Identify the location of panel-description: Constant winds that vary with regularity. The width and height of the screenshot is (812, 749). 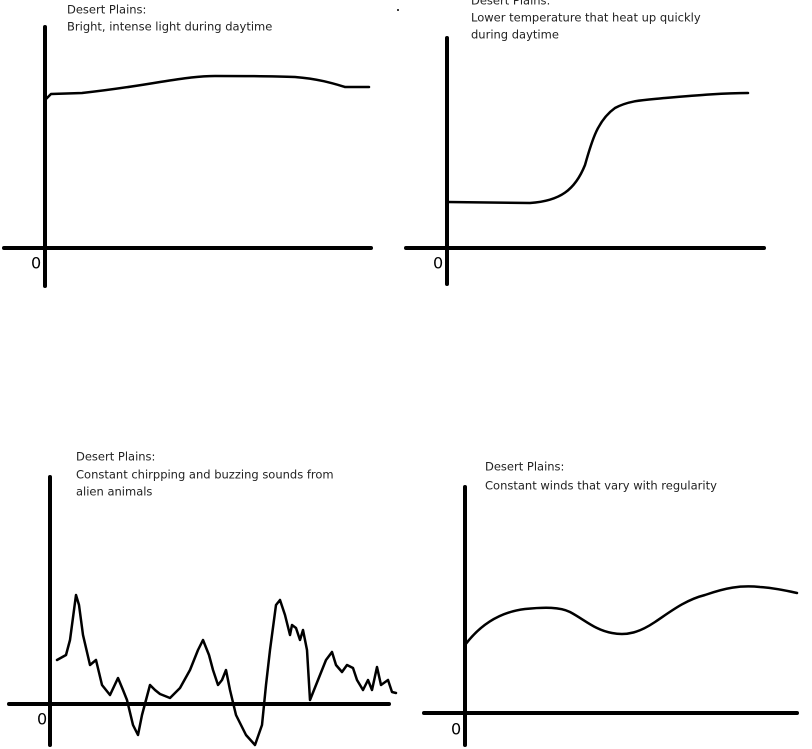
(601, 486).